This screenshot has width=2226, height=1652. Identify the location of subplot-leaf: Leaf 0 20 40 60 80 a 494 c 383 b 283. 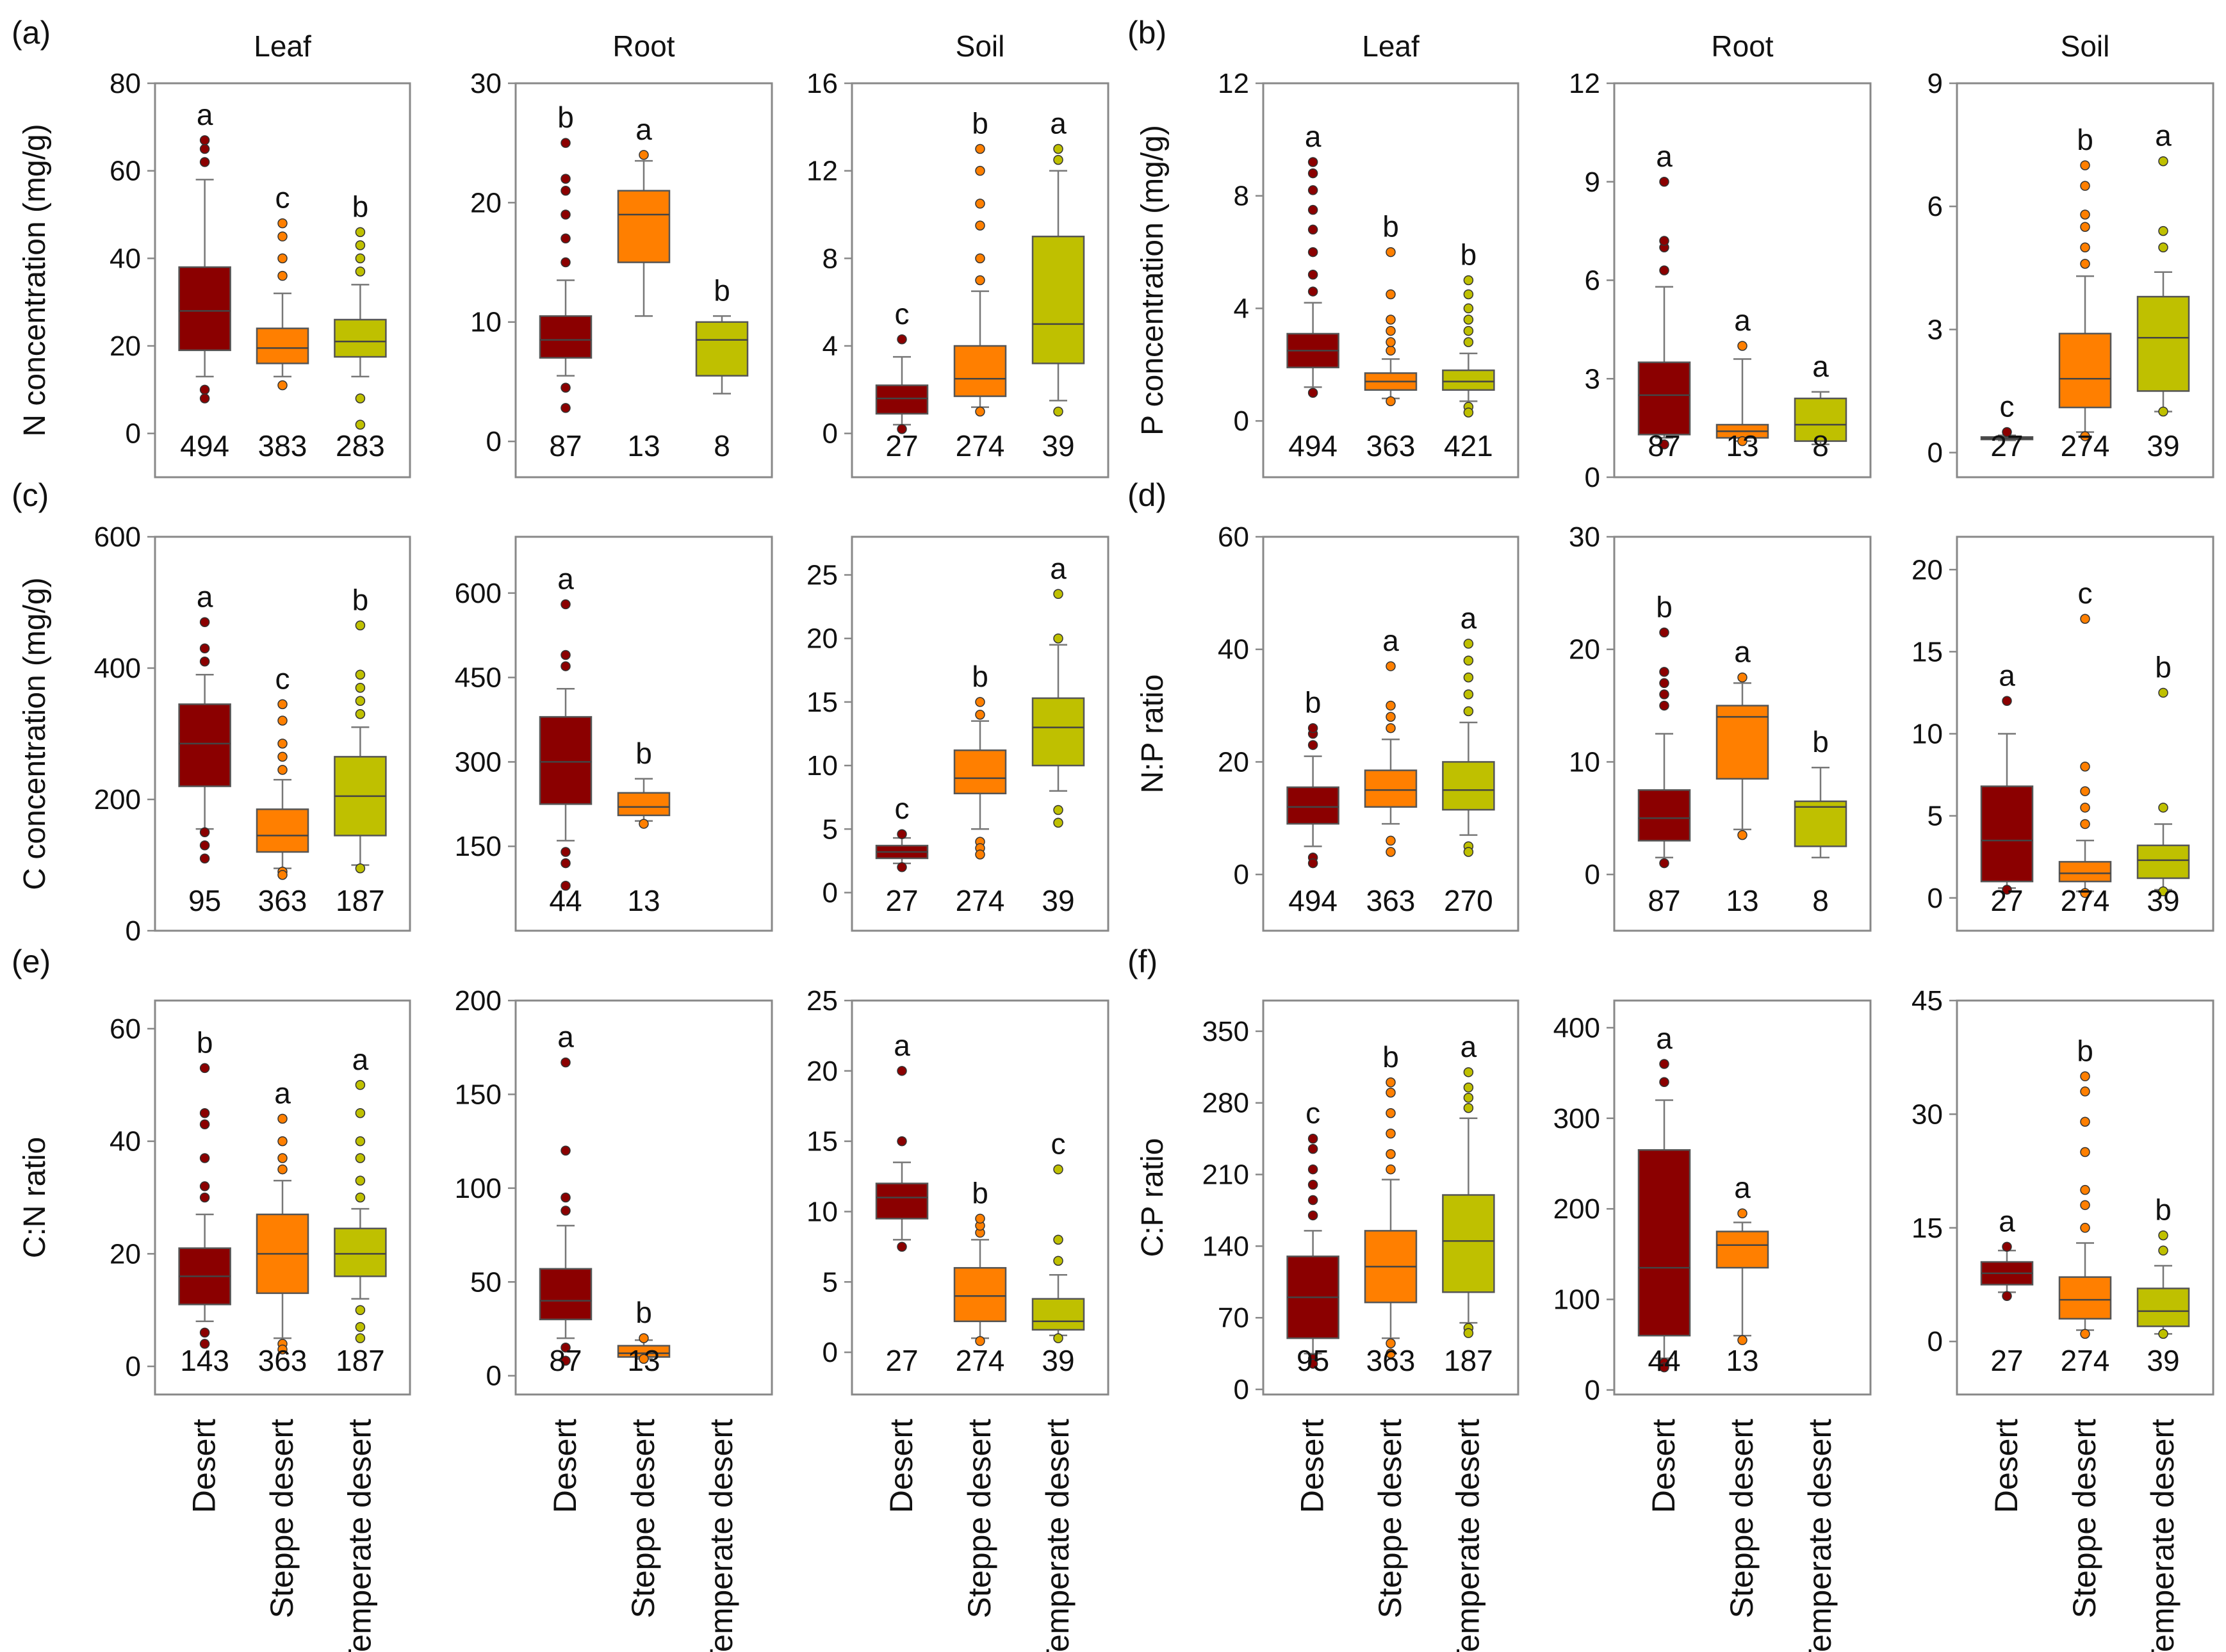
(260, 253).